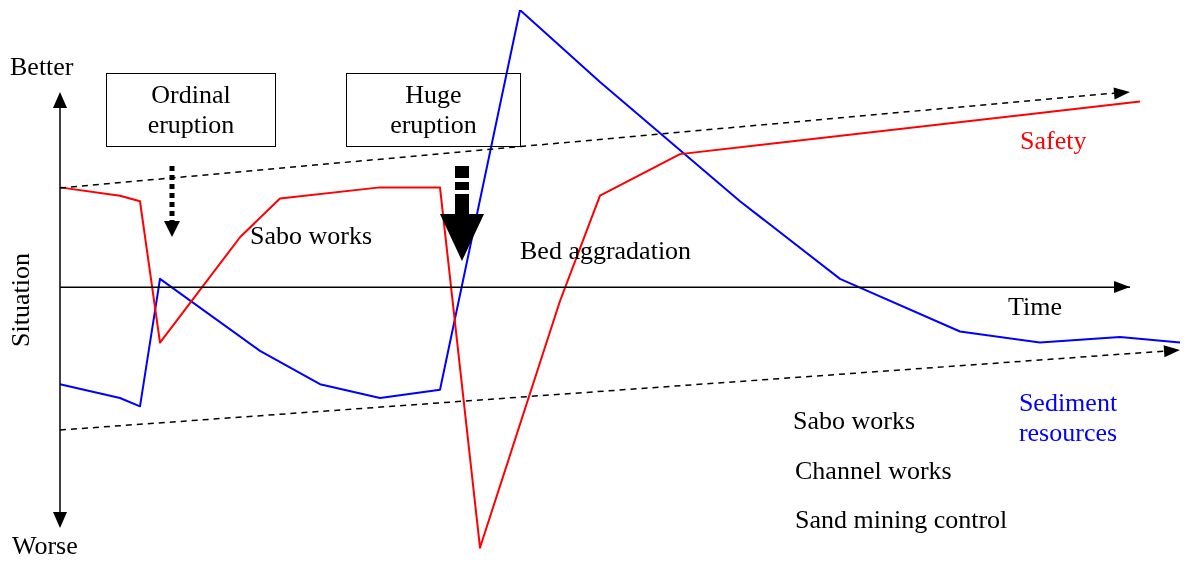 Image resolution: width=1187 pixels, height=563 pixels. I want to click on annotation: Huge eruption, so click(433, 110).